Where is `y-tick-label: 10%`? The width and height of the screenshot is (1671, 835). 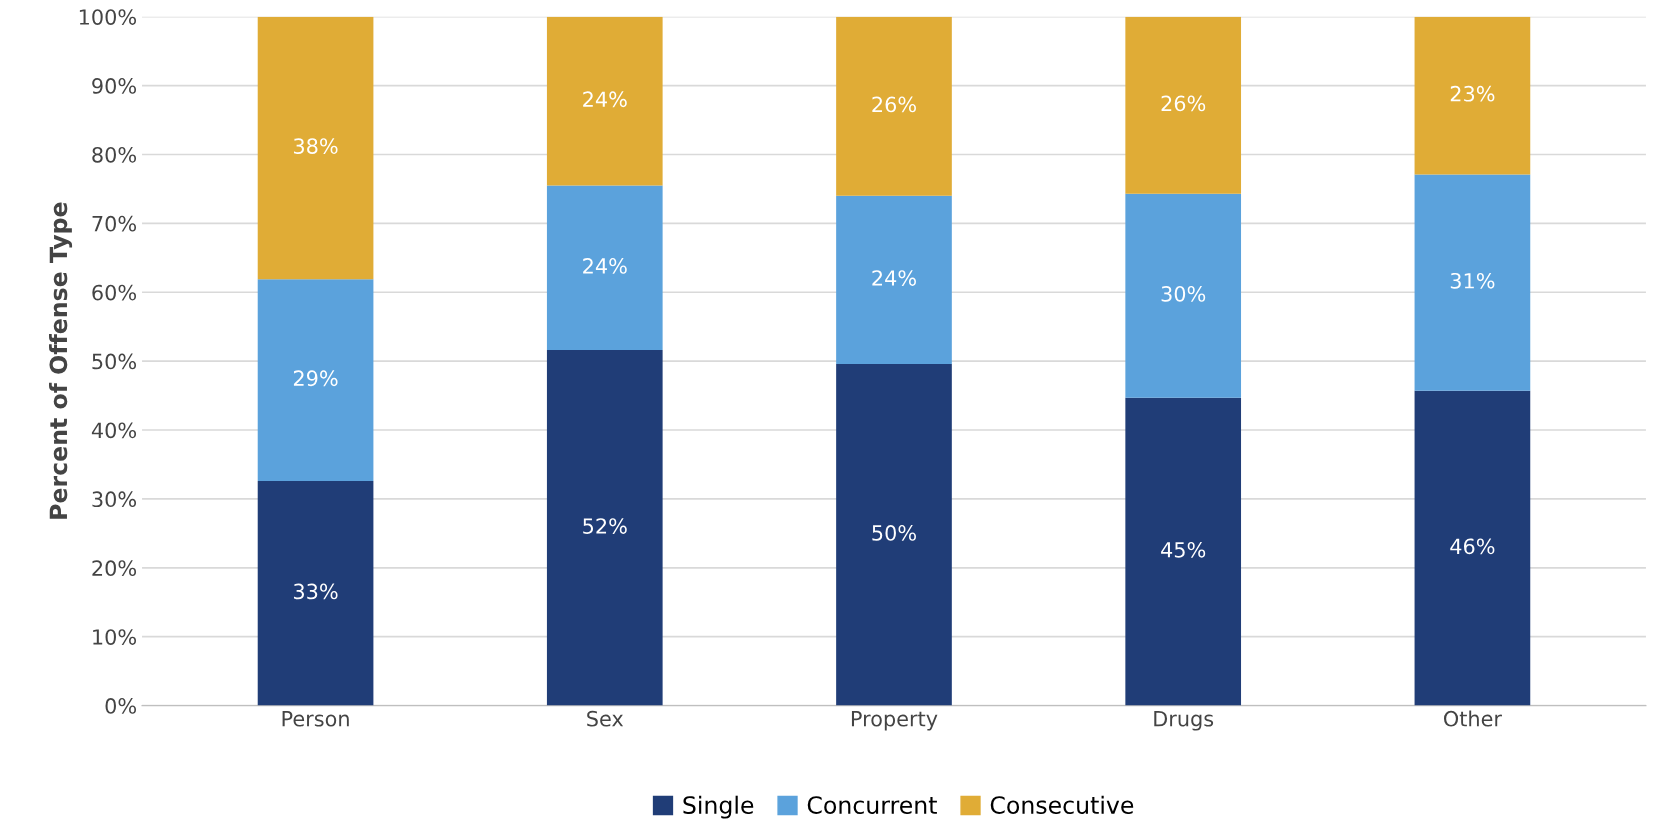 y-tick-label: 10% is located at coordinates (115, 637).